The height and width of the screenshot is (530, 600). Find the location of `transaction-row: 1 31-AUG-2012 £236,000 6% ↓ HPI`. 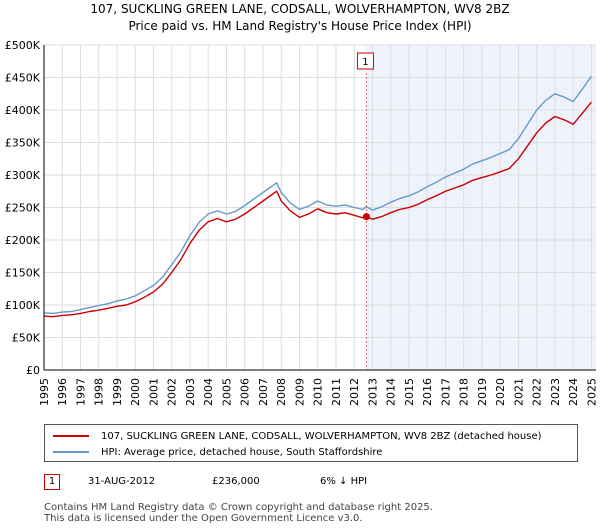

transaction-row: 1 31-AUG-2012 £236,000 6% ↓ HPI is located at coordinates (314, 483).